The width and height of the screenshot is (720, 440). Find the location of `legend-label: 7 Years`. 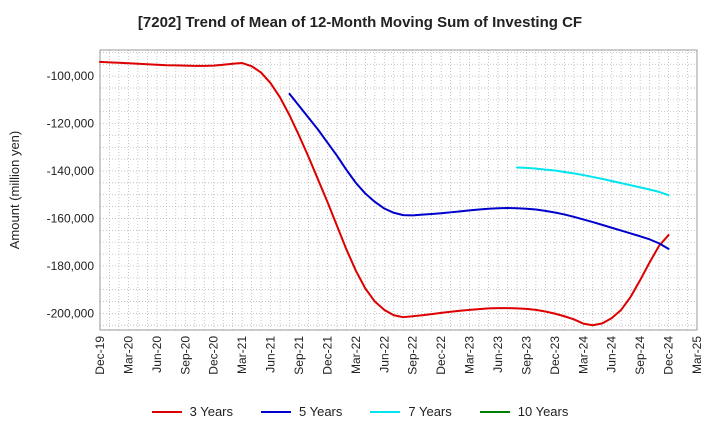

legend-label: 7 Years is located at coordinates (430, 411).